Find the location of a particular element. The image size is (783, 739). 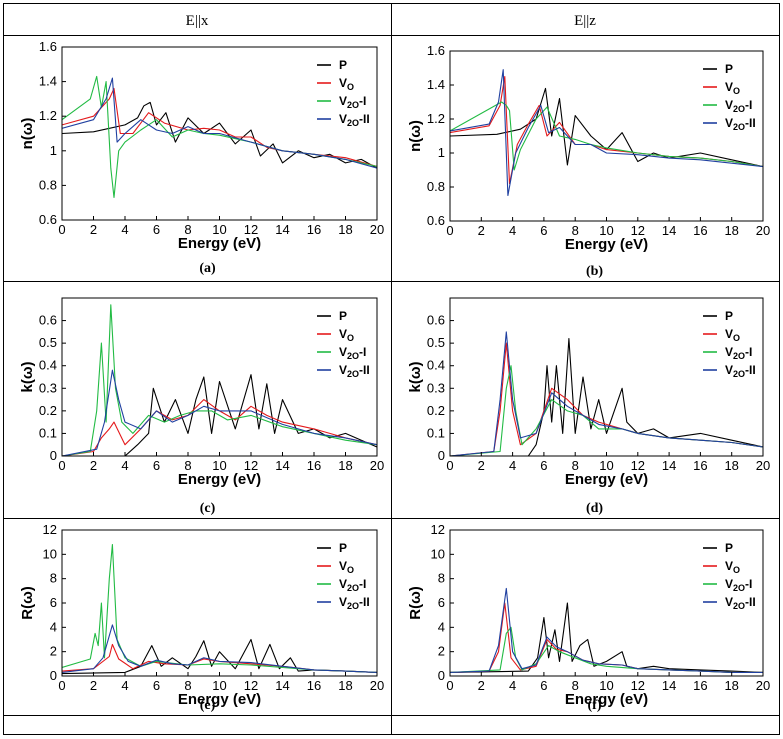

header-left: E||x is located at coordinates (197, 21).